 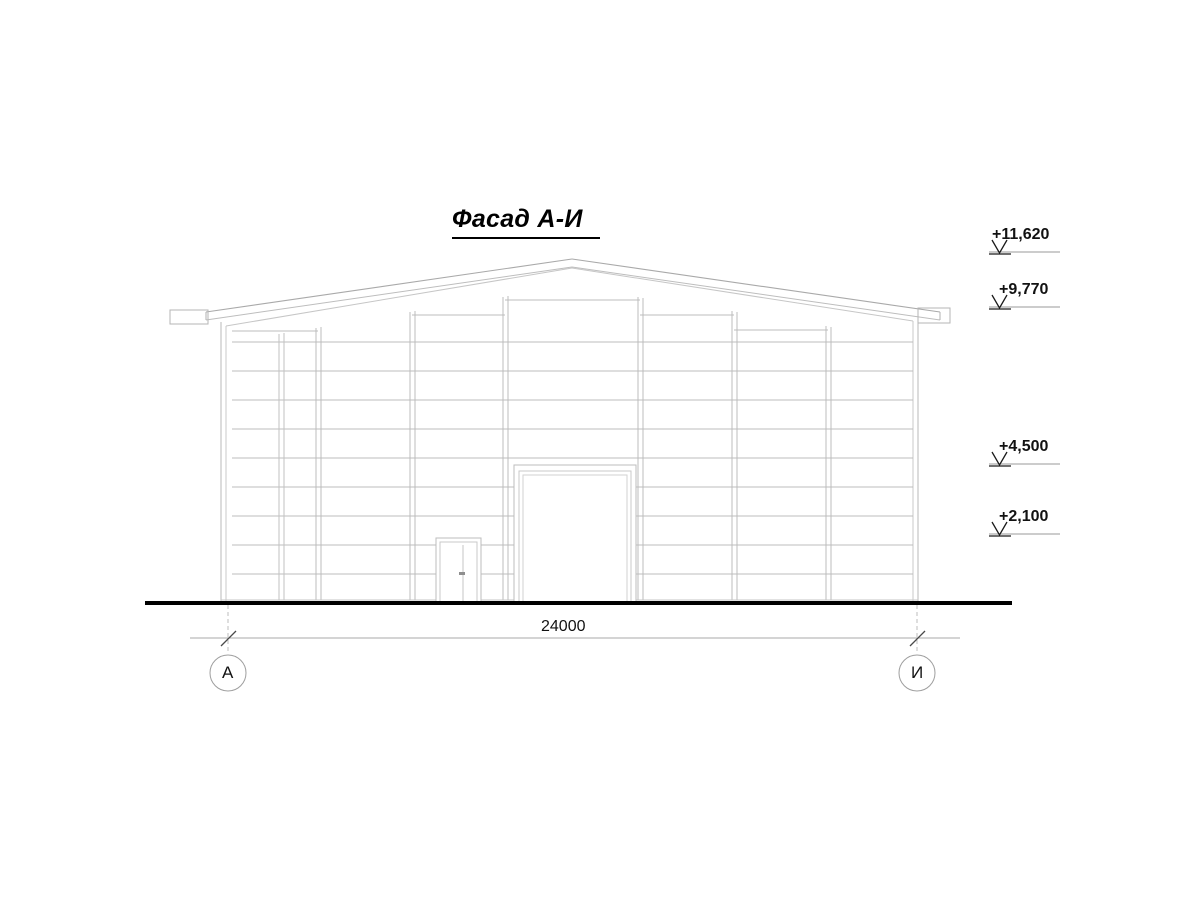 What do you see at coordinates (189, 317) in the screenshot?
I see `gutter-left` at bounding box center [189, 317].